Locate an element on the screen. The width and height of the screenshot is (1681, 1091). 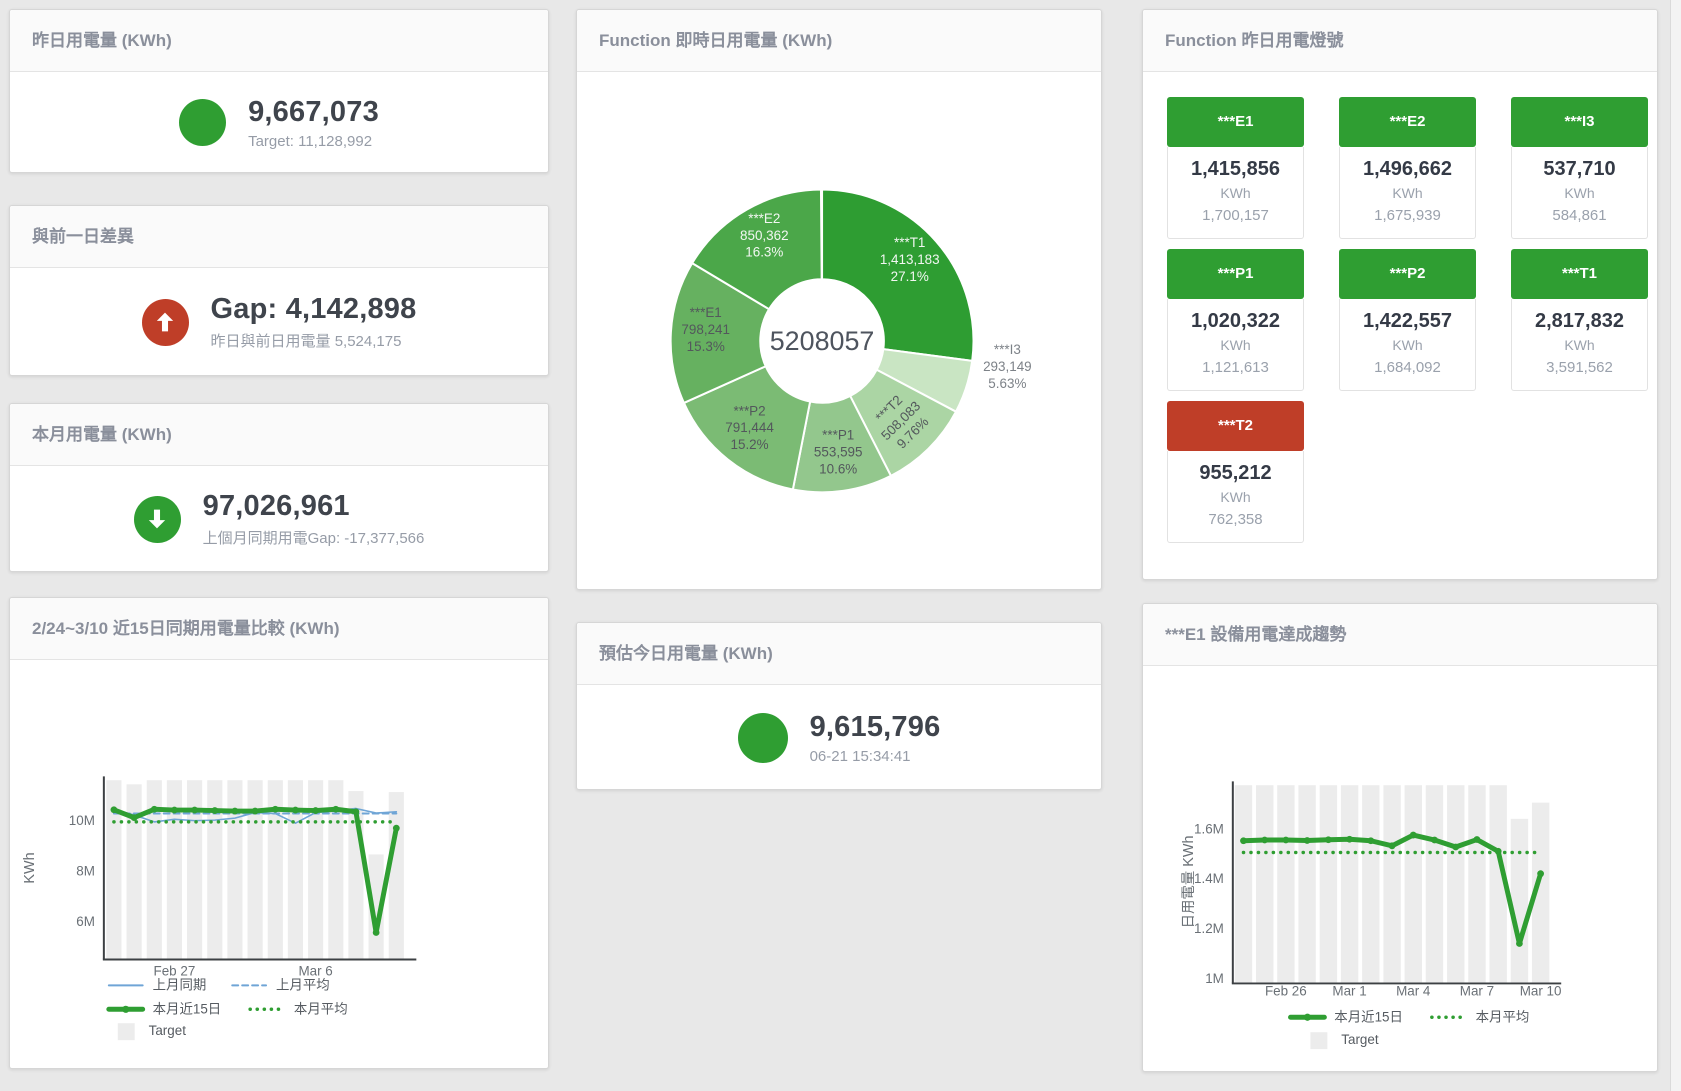
panel-title: Function 即時日用電量 (KWh) is located at coordinates (716, 40).